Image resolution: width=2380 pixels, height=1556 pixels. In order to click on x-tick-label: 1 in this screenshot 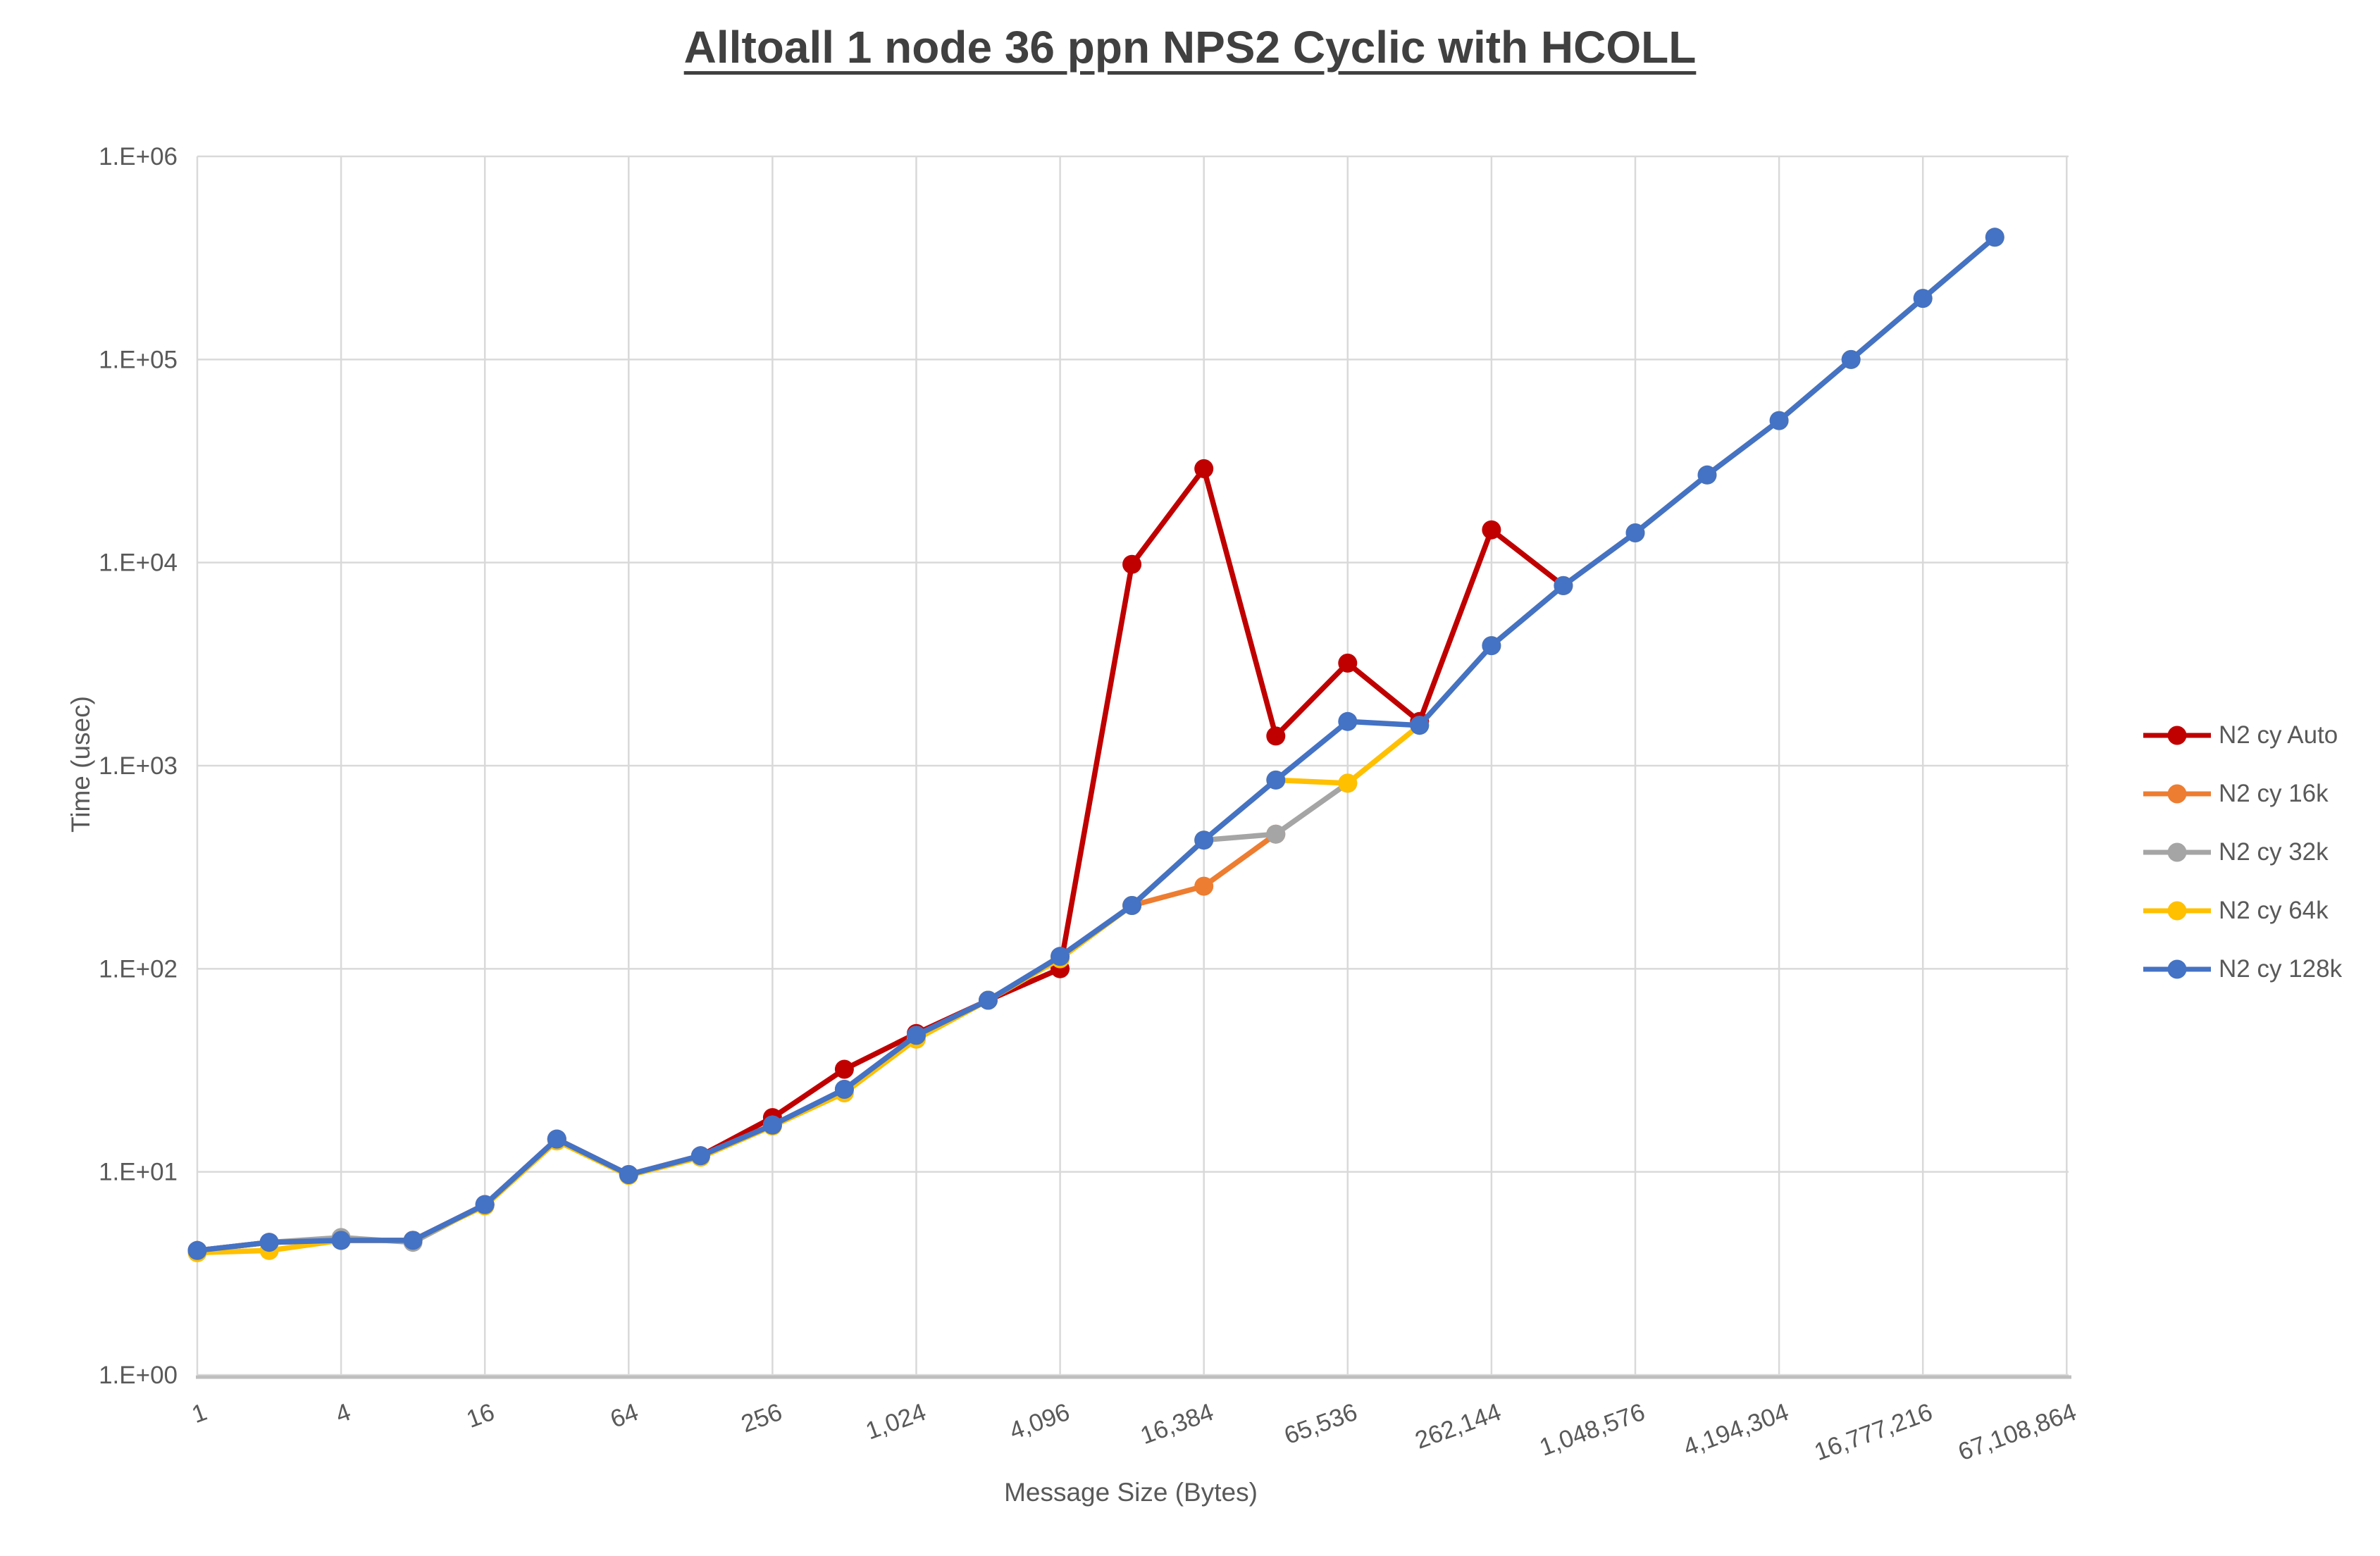, I will do `click(199, 1413)`.